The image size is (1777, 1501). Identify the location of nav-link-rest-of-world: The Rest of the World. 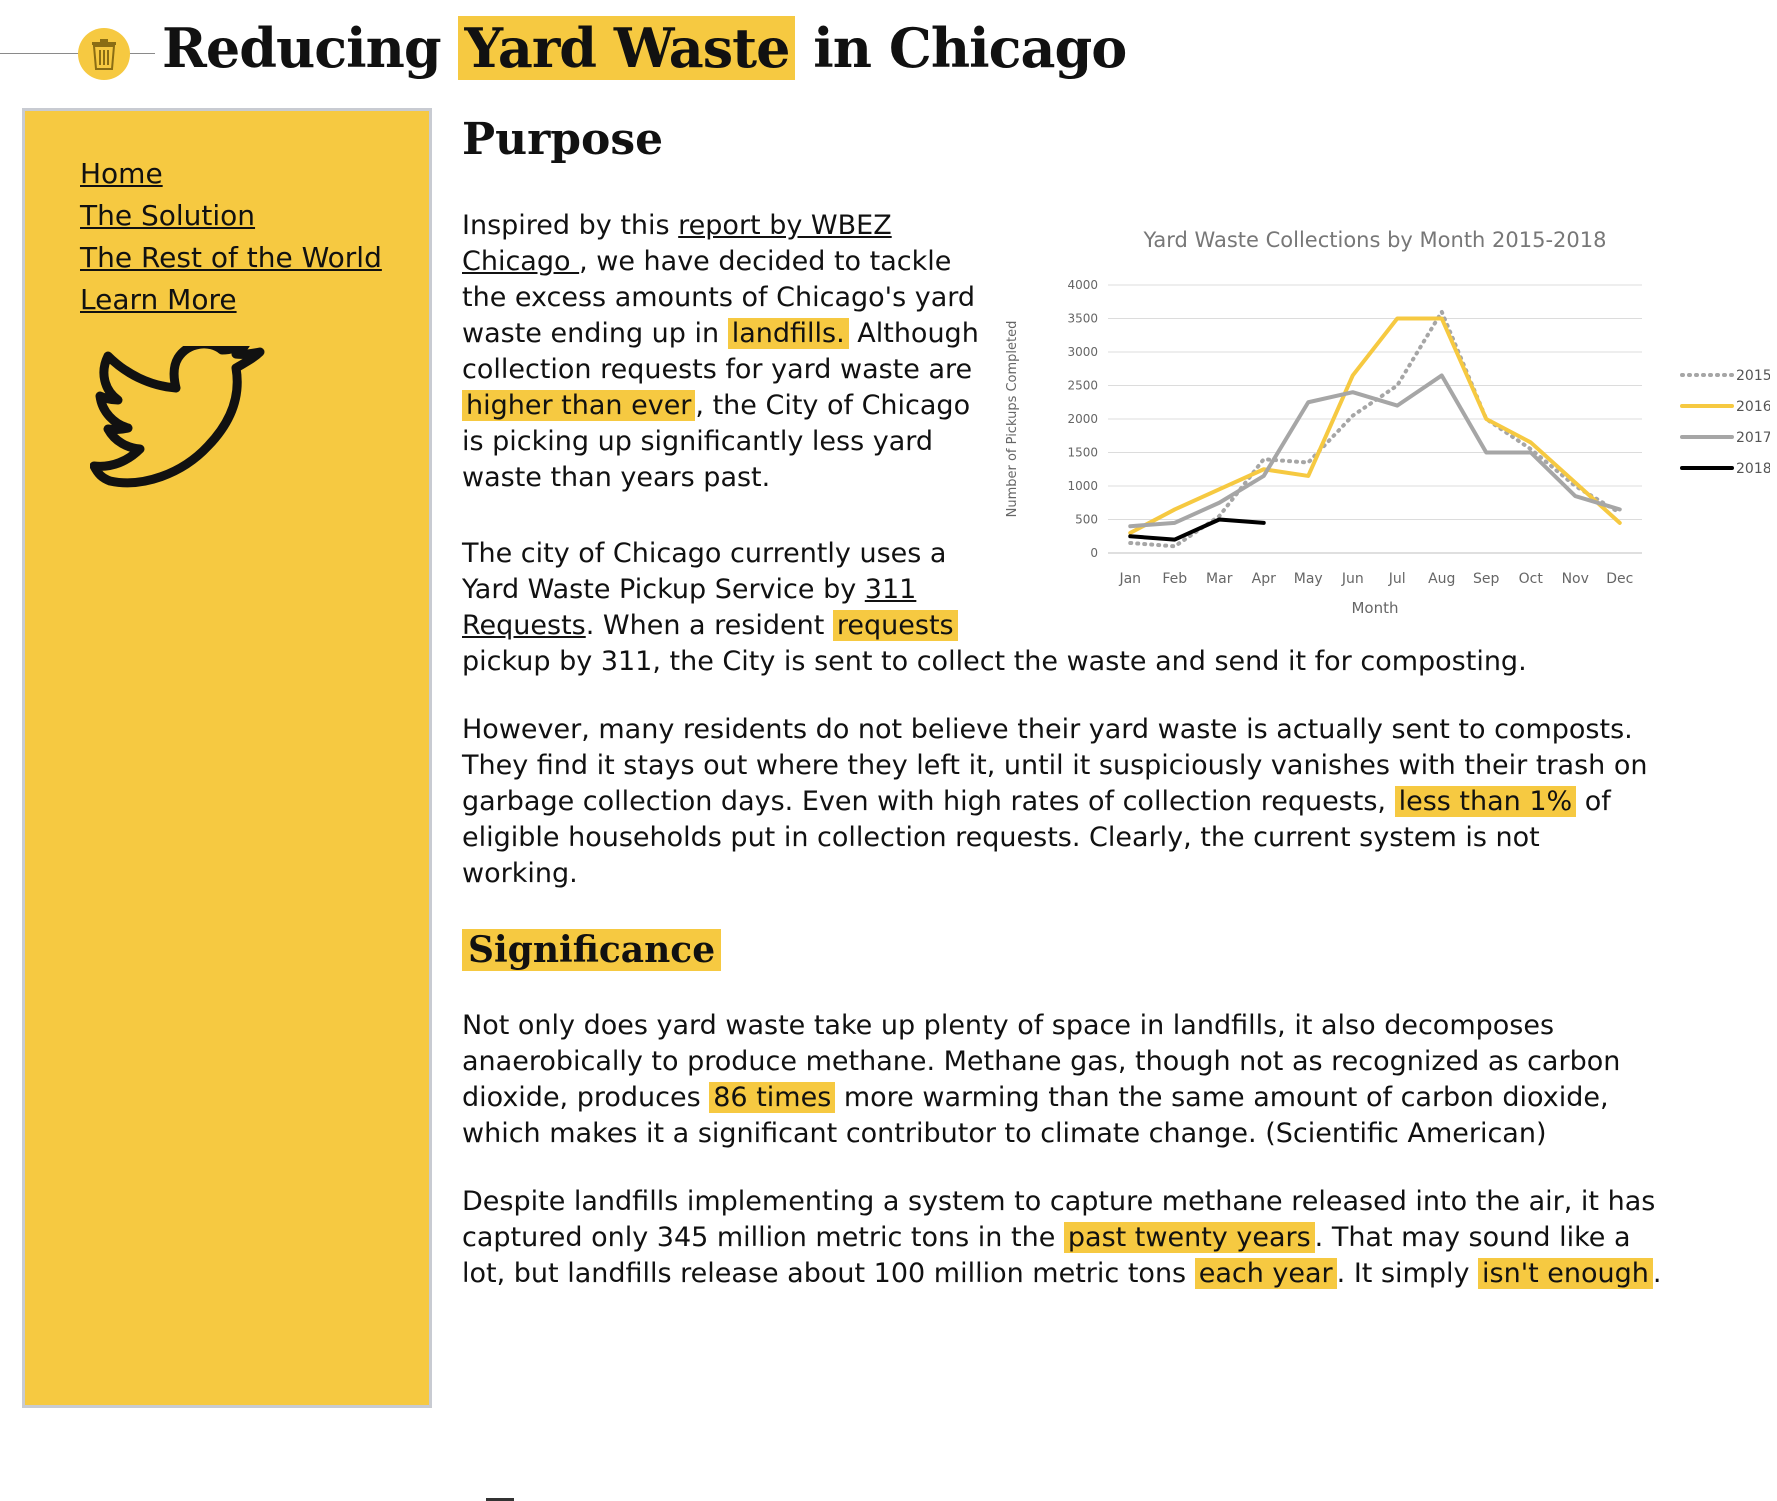
(231, 257).